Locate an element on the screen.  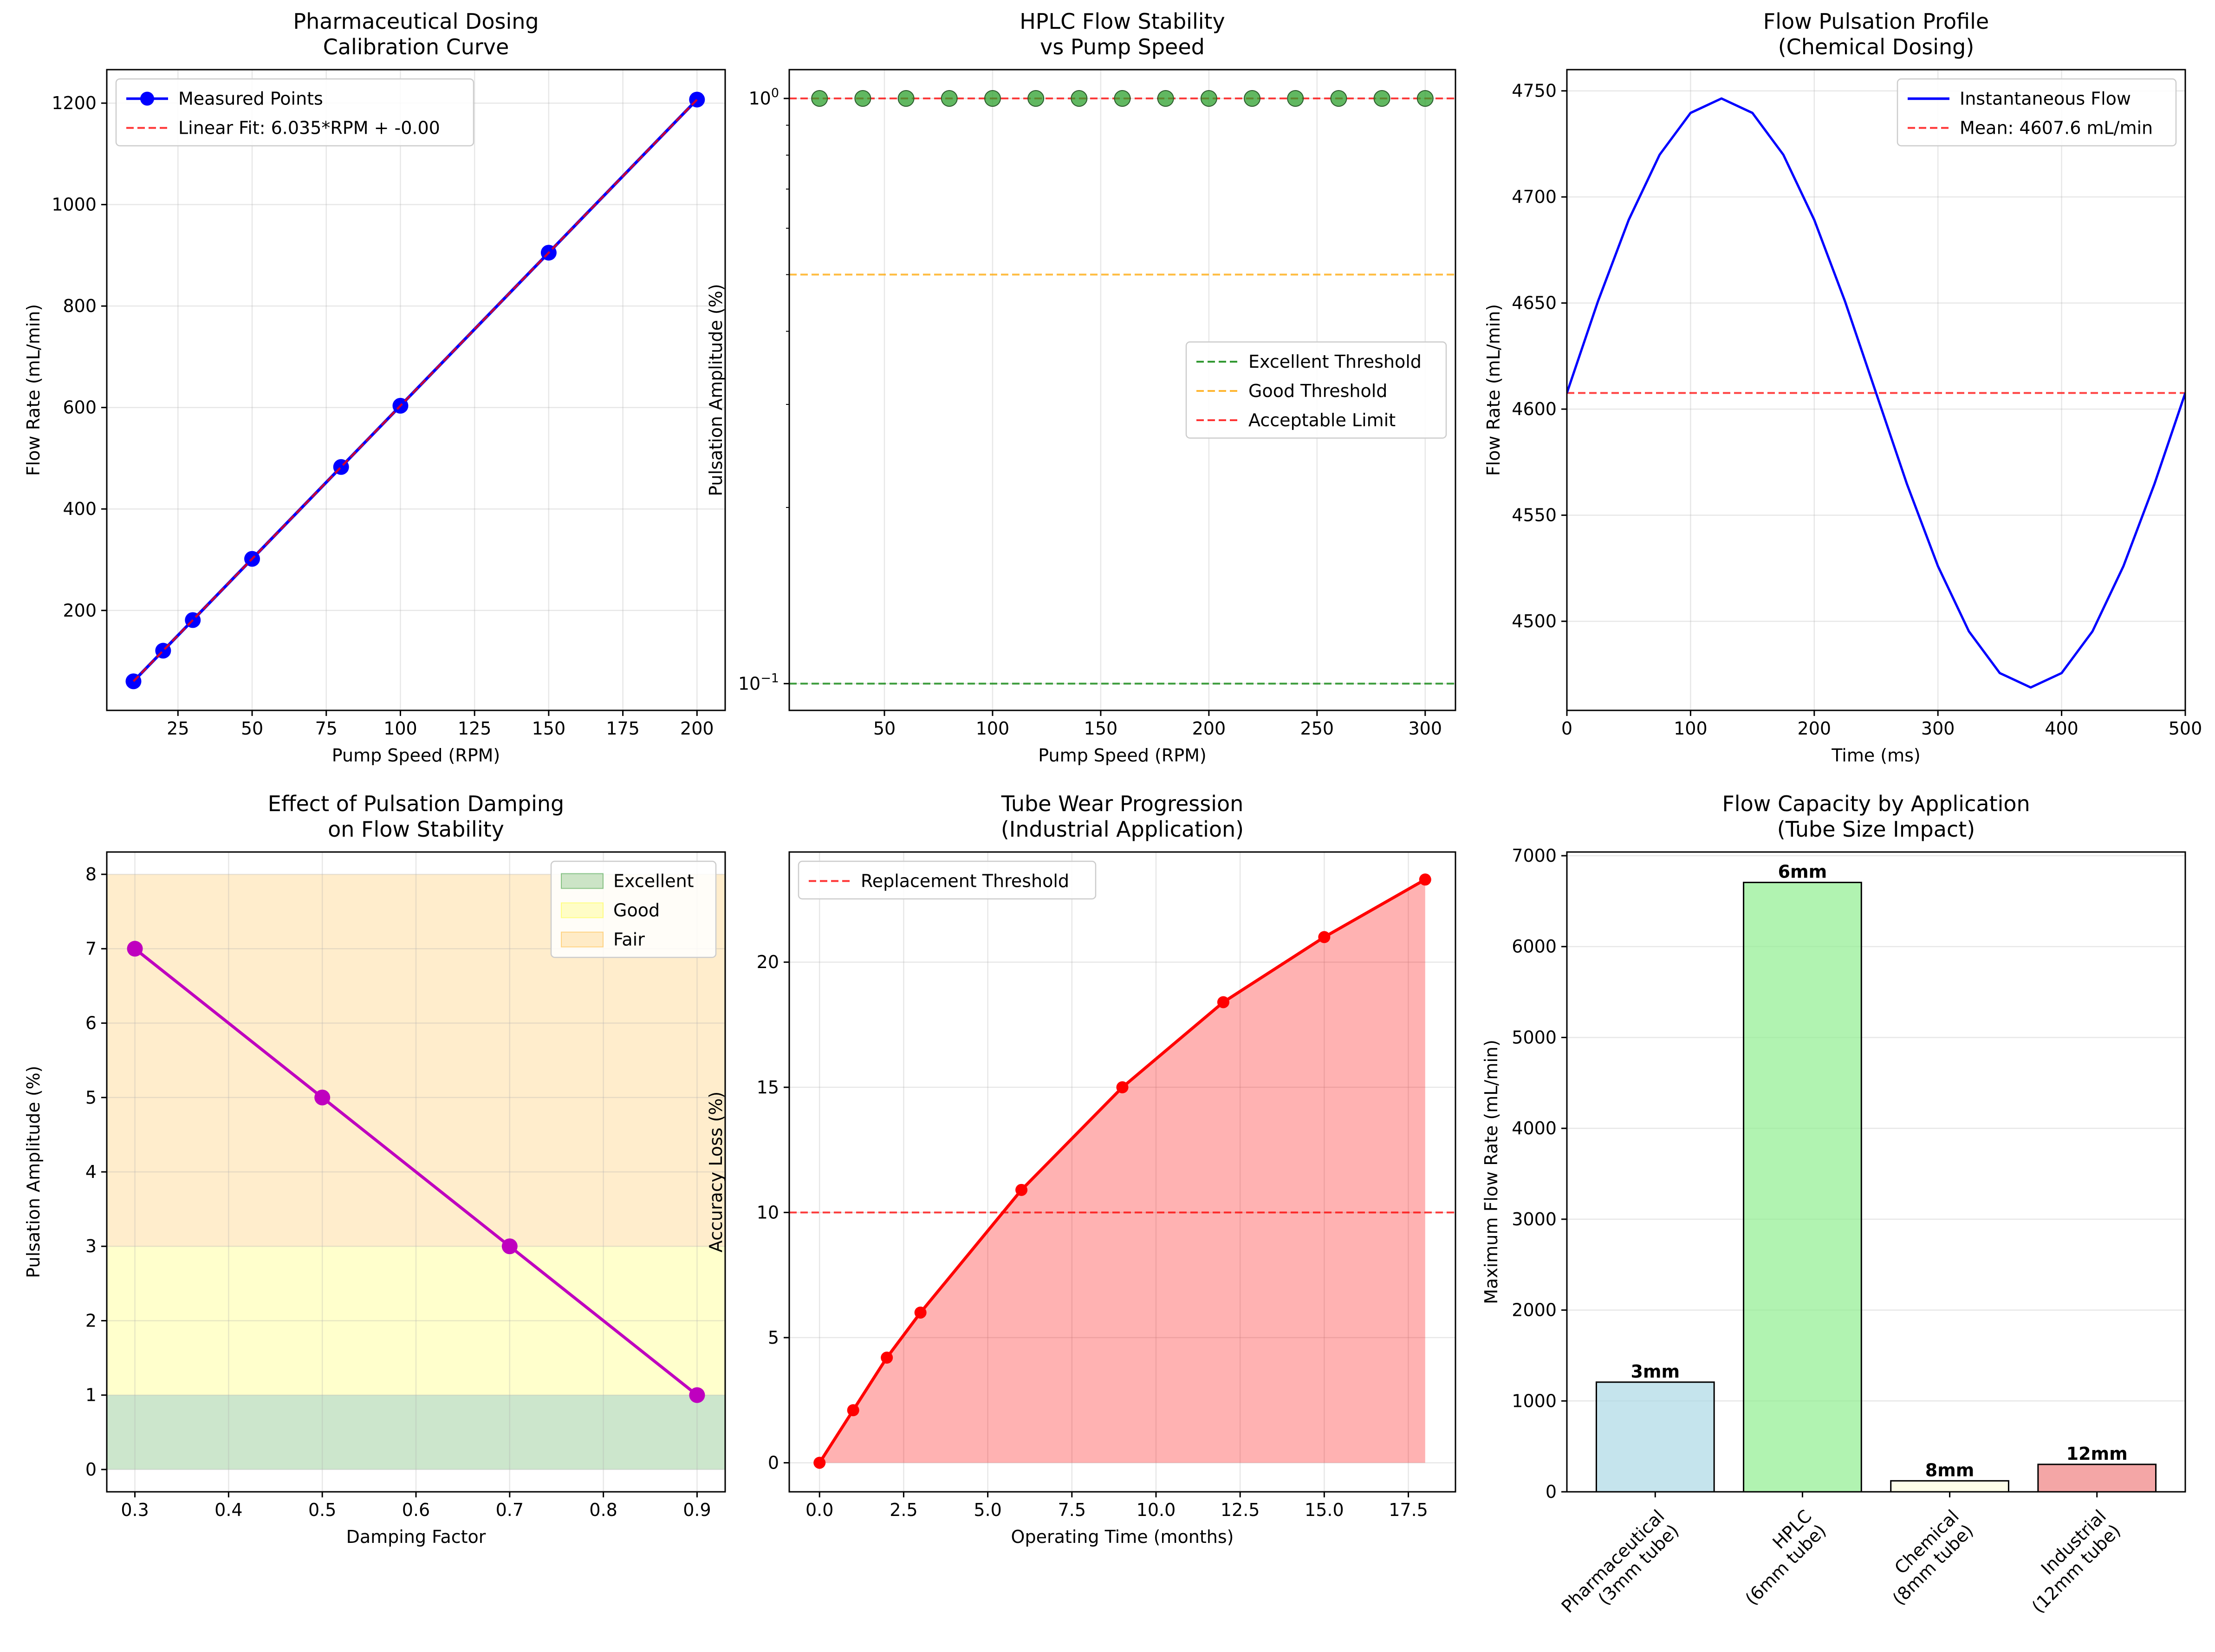
plot-area is located at coordinates (1122, 388).